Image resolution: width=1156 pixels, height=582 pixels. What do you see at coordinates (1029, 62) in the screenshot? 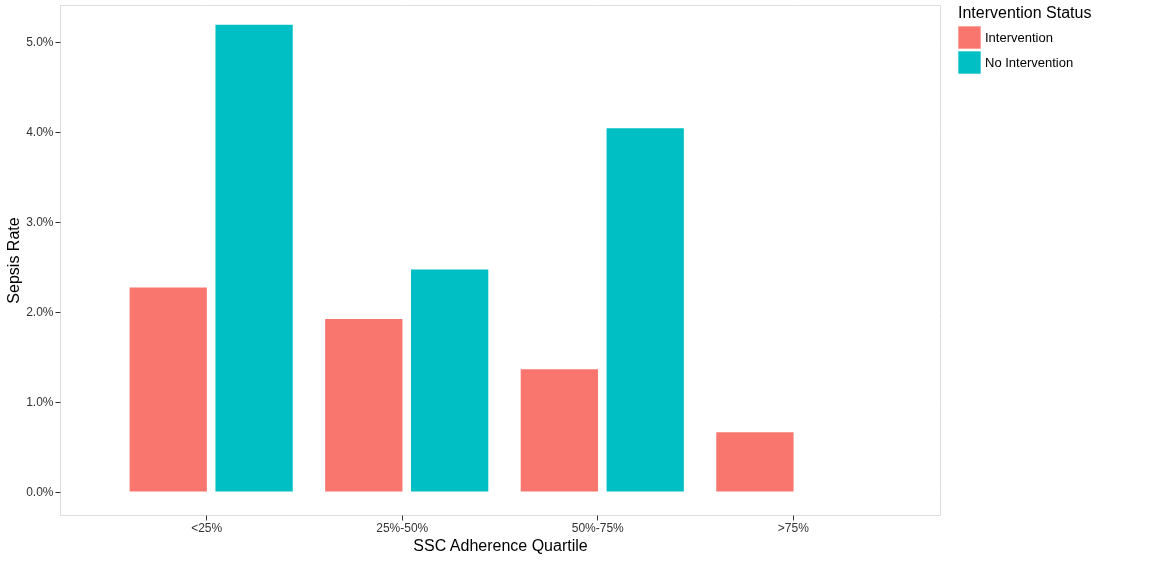
I see `legend-label: No Intervention` at bounding box center [1029, 62].